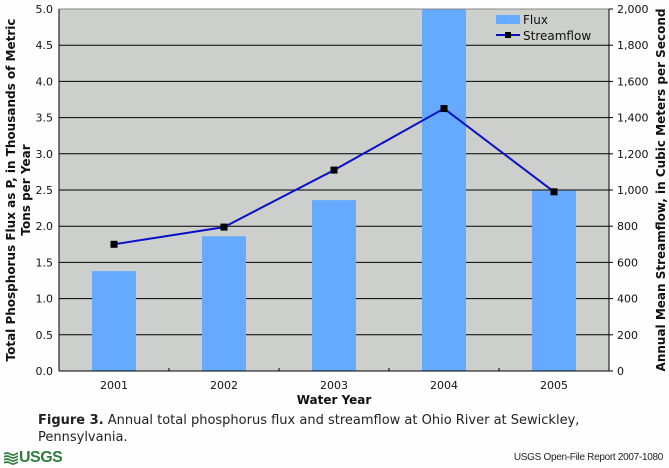 This screenshot has width=669, height=468. I want to click on report-id: USGS Open-File Report 2007-1080, so click(588, 457).